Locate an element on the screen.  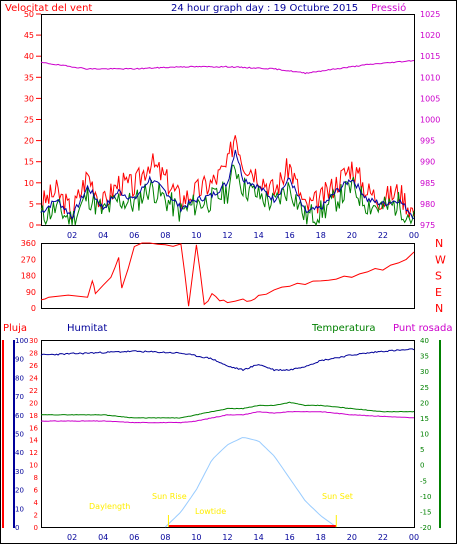
panel-wind-right-axis: 975 980 985 990 995 1000 1005 1010 1015 1020 1025 is located at coordinates (430, 120).